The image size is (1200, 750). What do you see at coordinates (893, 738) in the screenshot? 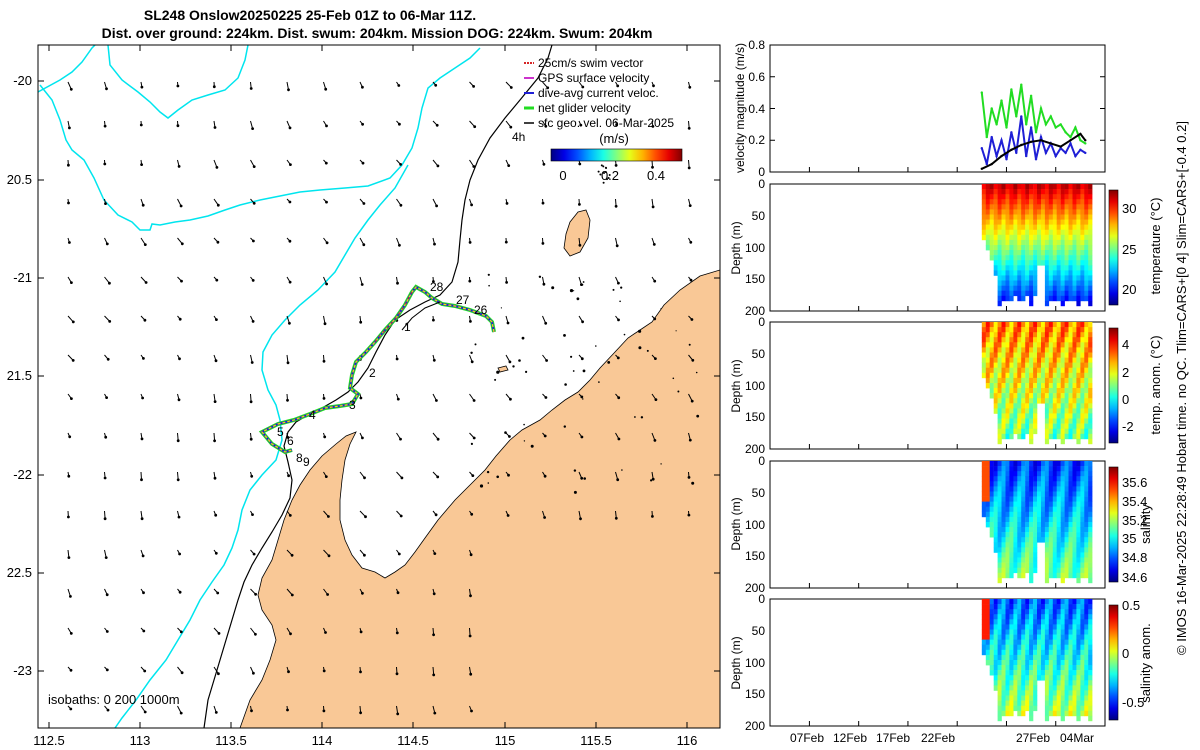
I see `time-tick: 17Feb` at bounding box center [893, 738].